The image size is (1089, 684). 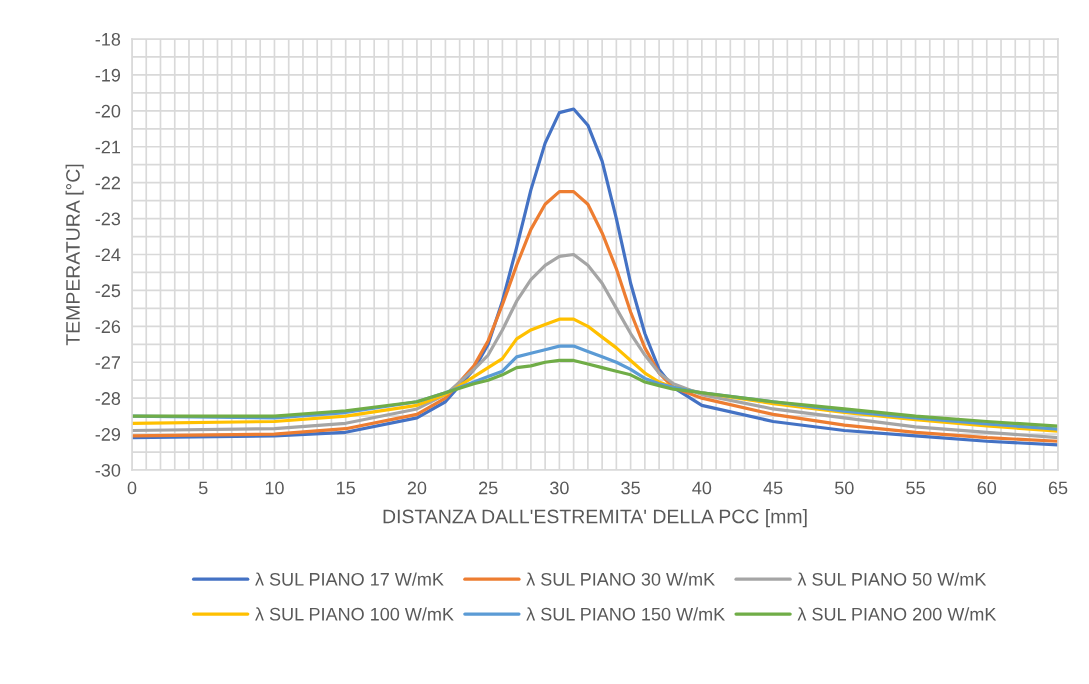 What do you see at coordinates (108, 75) in the screenshot?
I see `y-tick-label: -19` at bounding box center [108, 75].